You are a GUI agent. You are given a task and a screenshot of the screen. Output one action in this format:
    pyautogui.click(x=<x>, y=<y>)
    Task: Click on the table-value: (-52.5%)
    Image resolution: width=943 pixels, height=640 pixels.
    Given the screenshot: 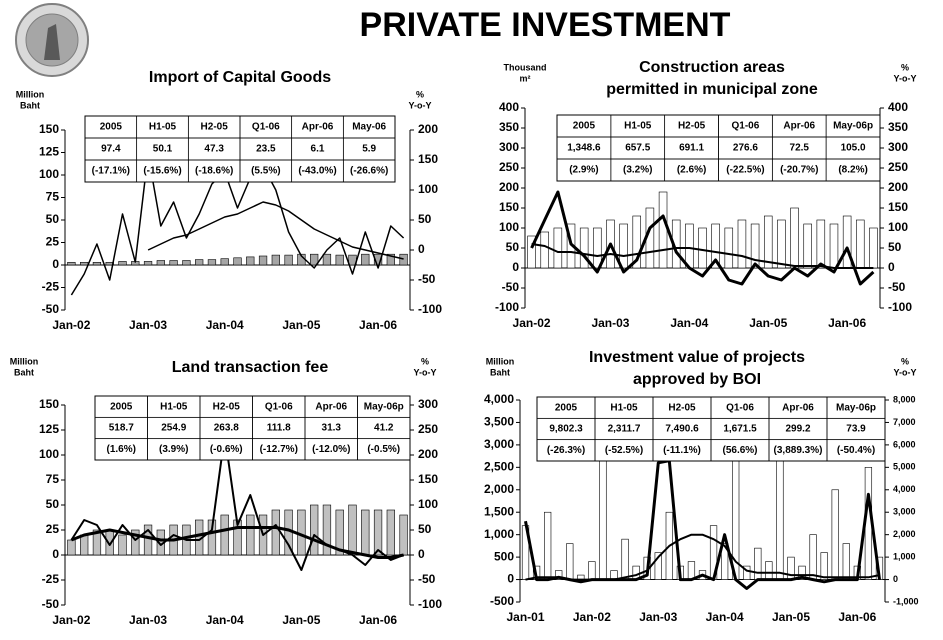 What is the action you would take?
    pyautogui.click(x=624, y=450)
    